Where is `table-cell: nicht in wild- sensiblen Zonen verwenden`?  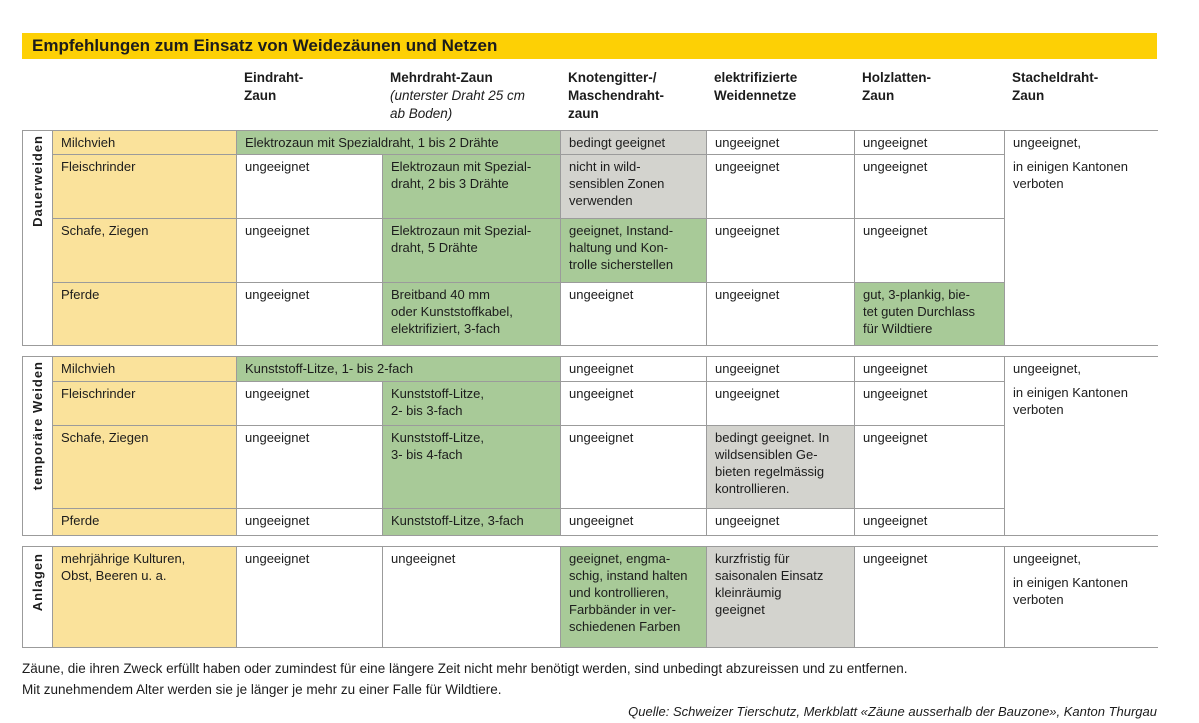 table-cell: nicht in wild- sensiblen Zonen verwenden is located at coordinates (634, 186).